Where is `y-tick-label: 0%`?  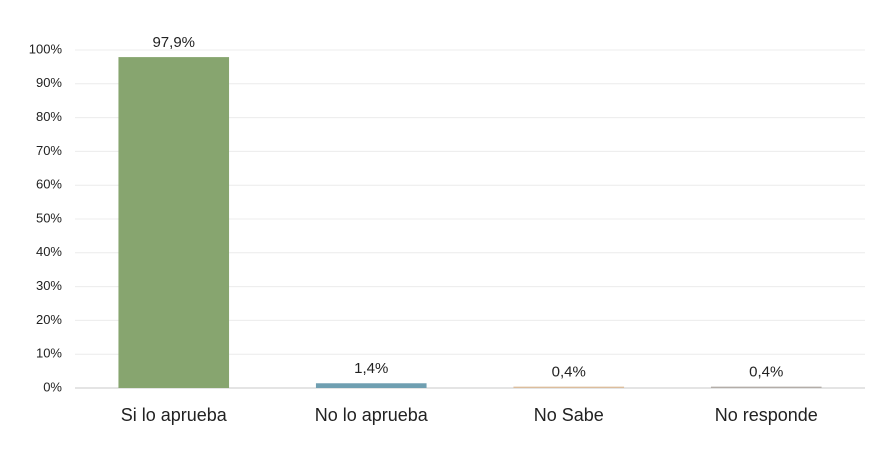
y-tick-label: 0% is located at coordinates (52, 386).